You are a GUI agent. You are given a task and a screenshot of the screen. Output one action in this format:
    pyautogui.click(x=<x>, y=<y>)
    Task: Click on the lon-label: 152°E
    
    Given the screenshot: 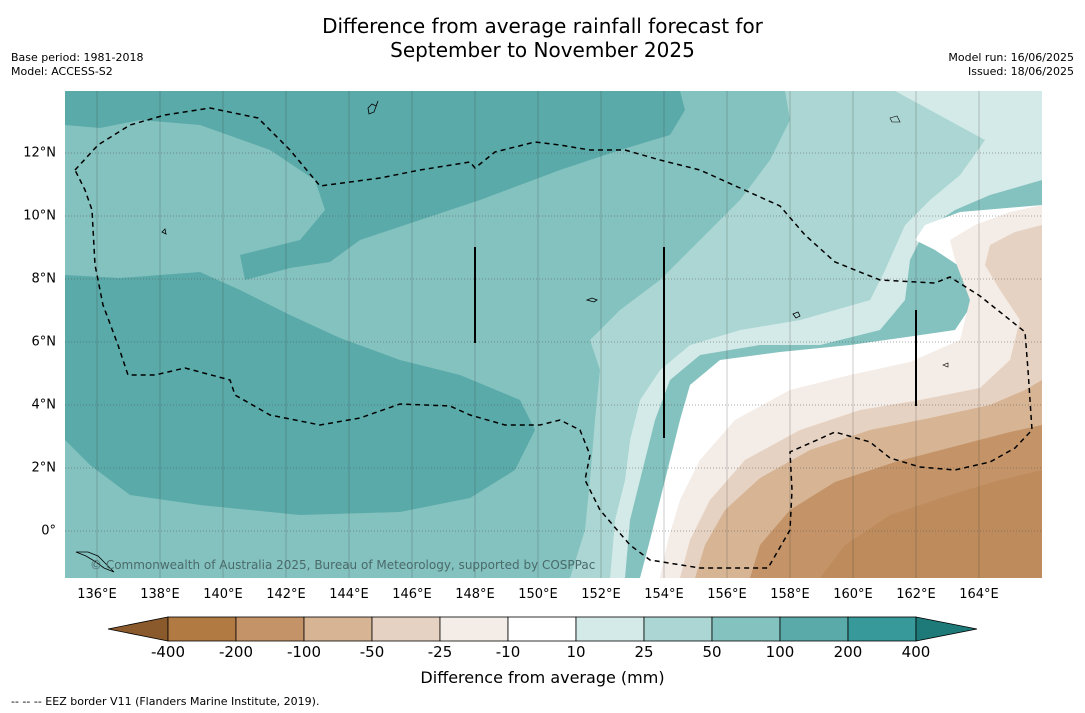 What is the action you would take?
    pyautogui.click(x=601, y=594)
    